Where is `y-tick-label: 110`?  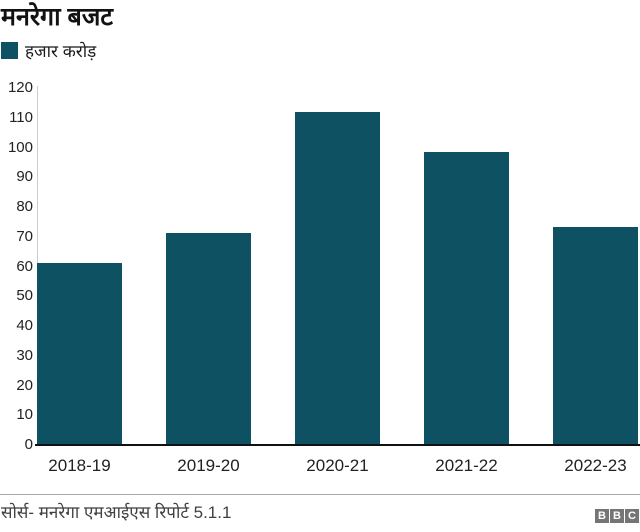 y-tick-label: 110 is located at coordinates (21, 117).